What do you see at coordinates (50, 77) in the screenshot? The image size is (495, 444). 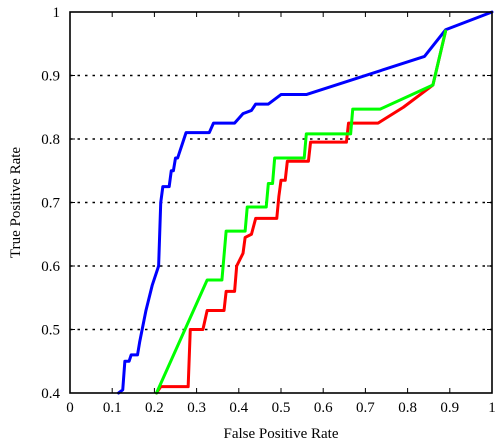 I see `y-tick-label-5: 0.9` at bounding box center [50, 77].